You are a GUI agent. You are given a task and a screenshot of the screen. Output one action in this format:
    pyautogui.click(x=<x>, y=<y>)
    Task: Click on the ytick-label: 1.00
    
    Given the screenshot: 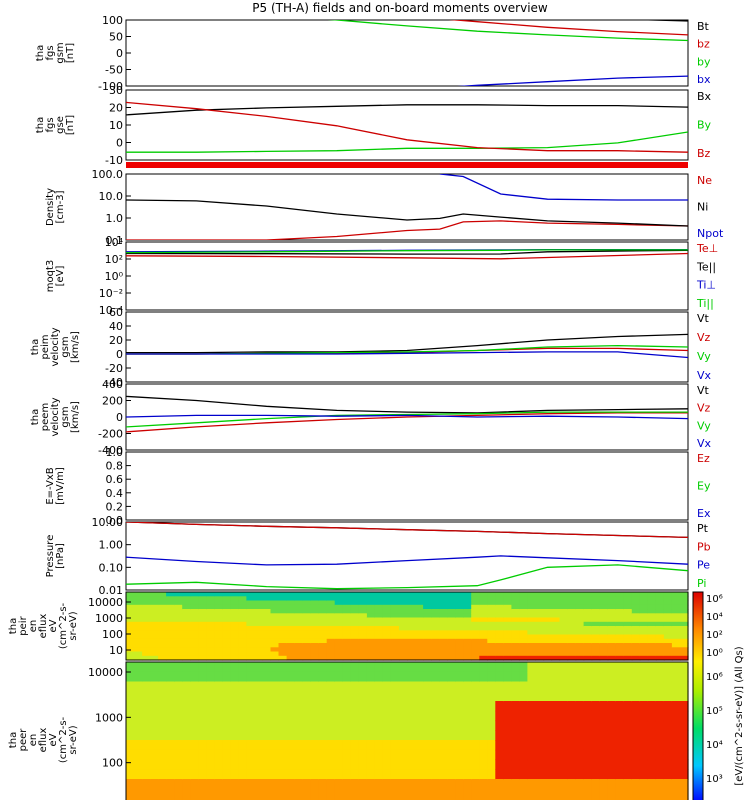 What is the action you would take?
    pyautogui.click(x=111, y=545)
    